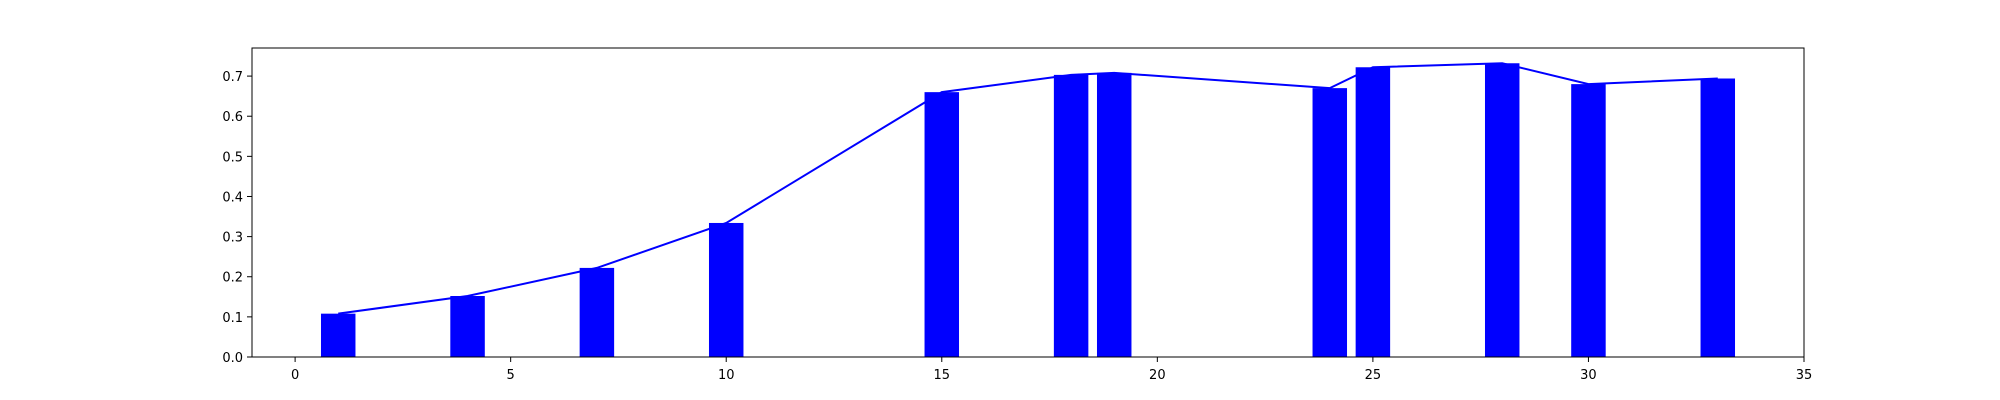 This screenshot has height=400, width=2000. I want to click on y-tick-label-0: 0.0, so click(232, 358).